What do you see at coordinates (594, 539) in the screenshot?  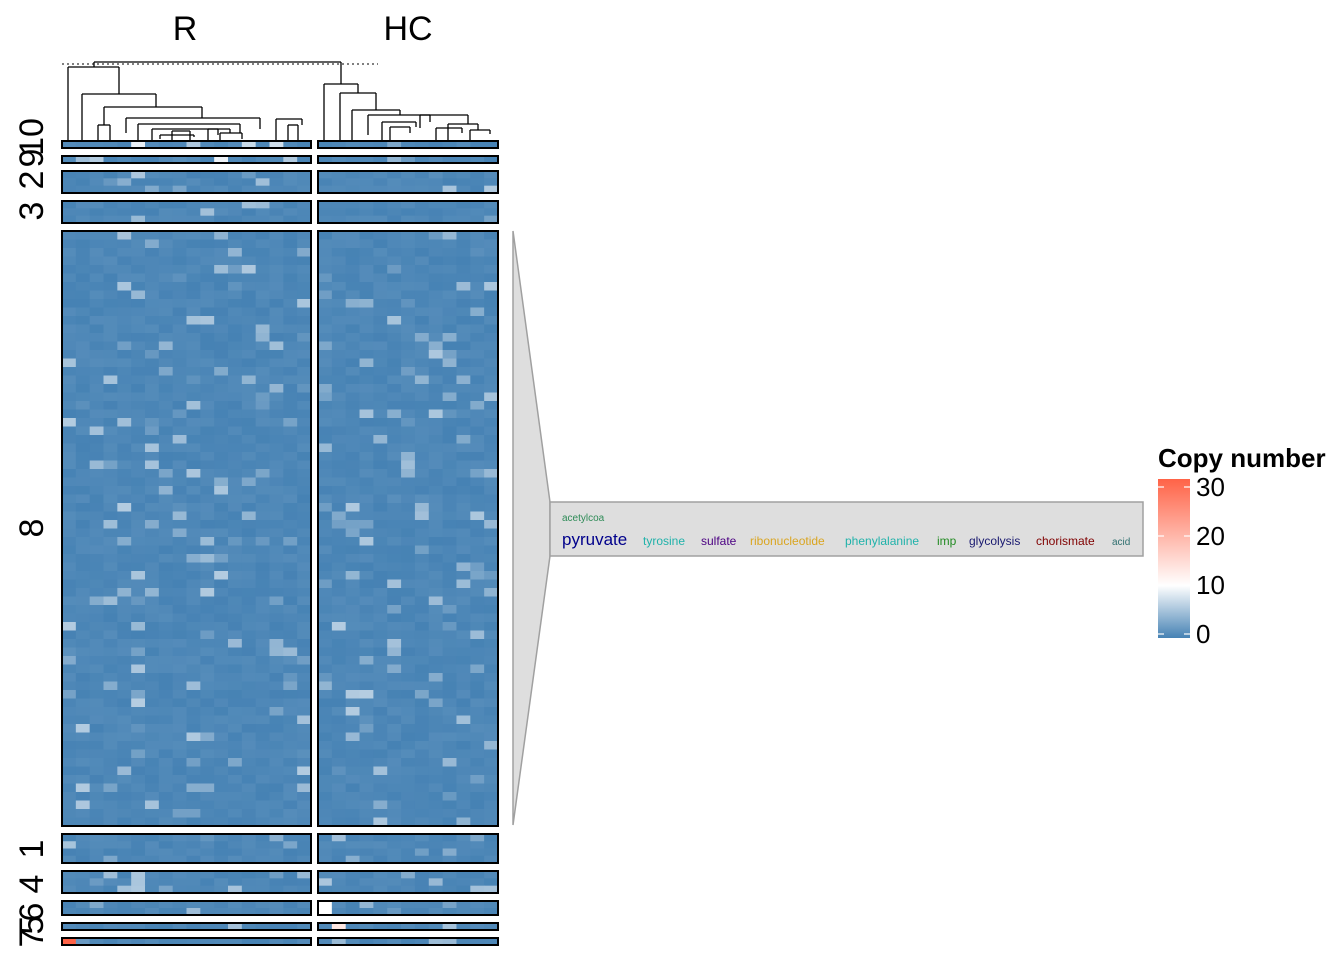 I see `word-pyruvate: pyruvate` at bounding box center [594, 539].